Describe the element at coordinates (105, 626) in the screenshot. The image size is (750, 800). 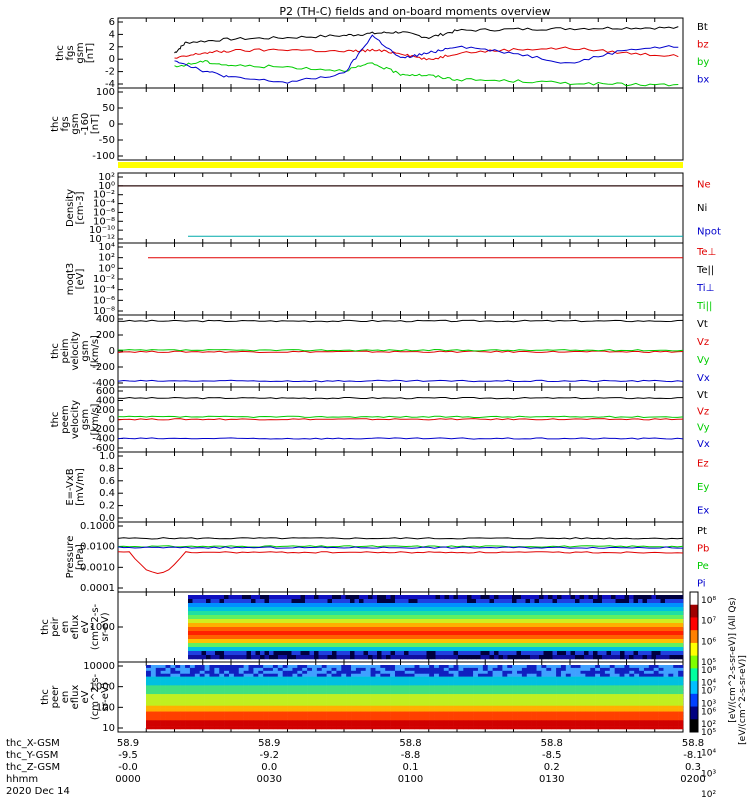
I see `y-axis-label: sr-eV)` at that location.